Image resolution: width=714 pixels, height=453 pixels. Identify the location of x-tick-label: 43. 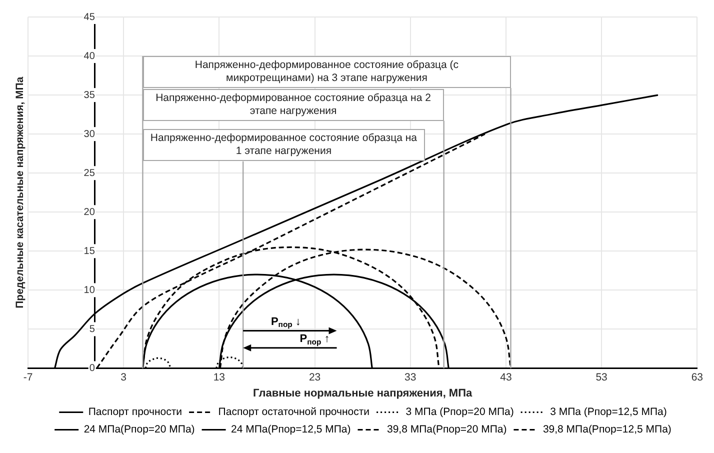
(506, 377).